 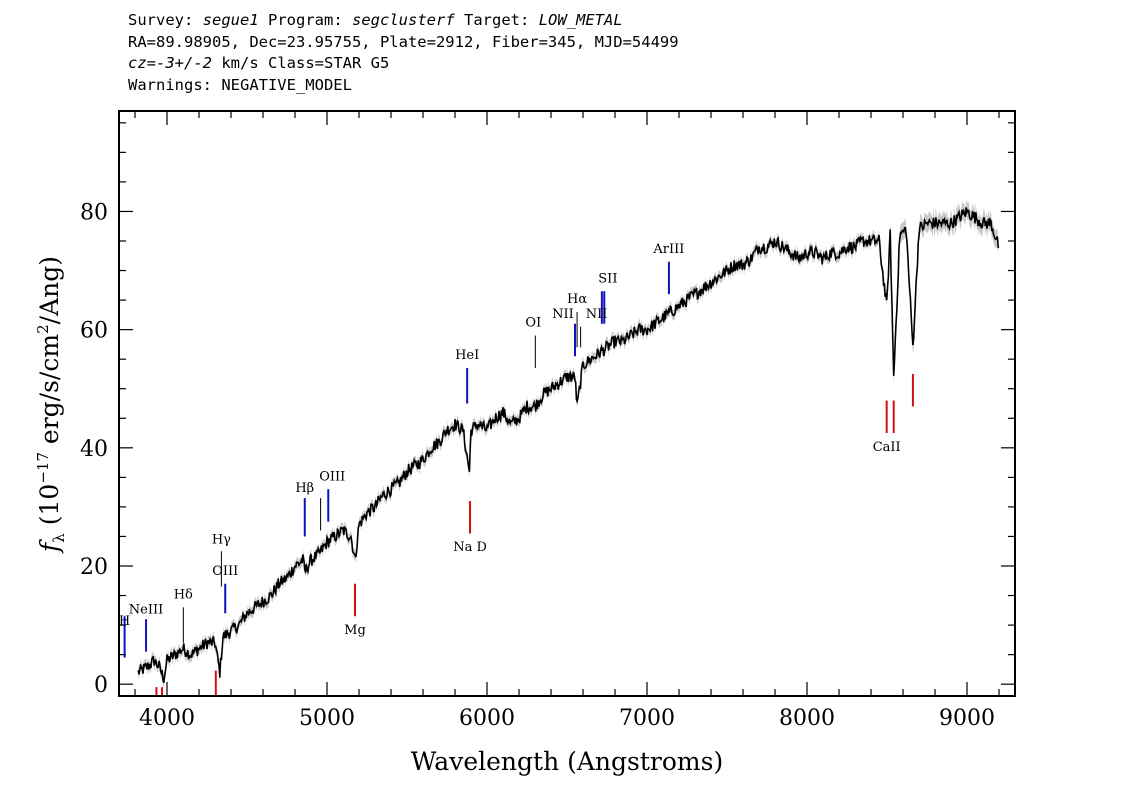 What do you see at coordinates (580, 20) in the screenshot?
I see `target-value: LOW_METAL` at bounding box center [580, 20].